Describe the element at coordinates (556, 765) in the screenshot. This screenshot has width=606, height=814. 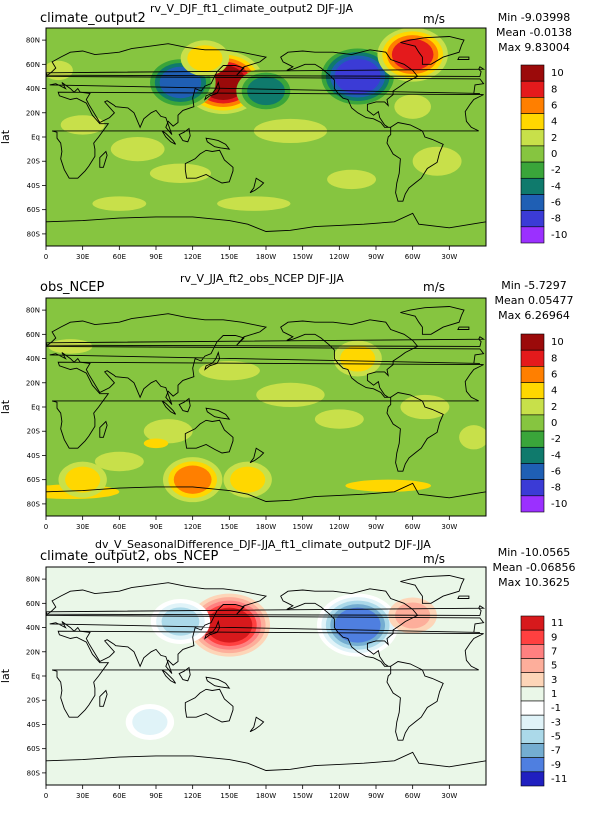
I see `colorbar-label: -9` at that location.